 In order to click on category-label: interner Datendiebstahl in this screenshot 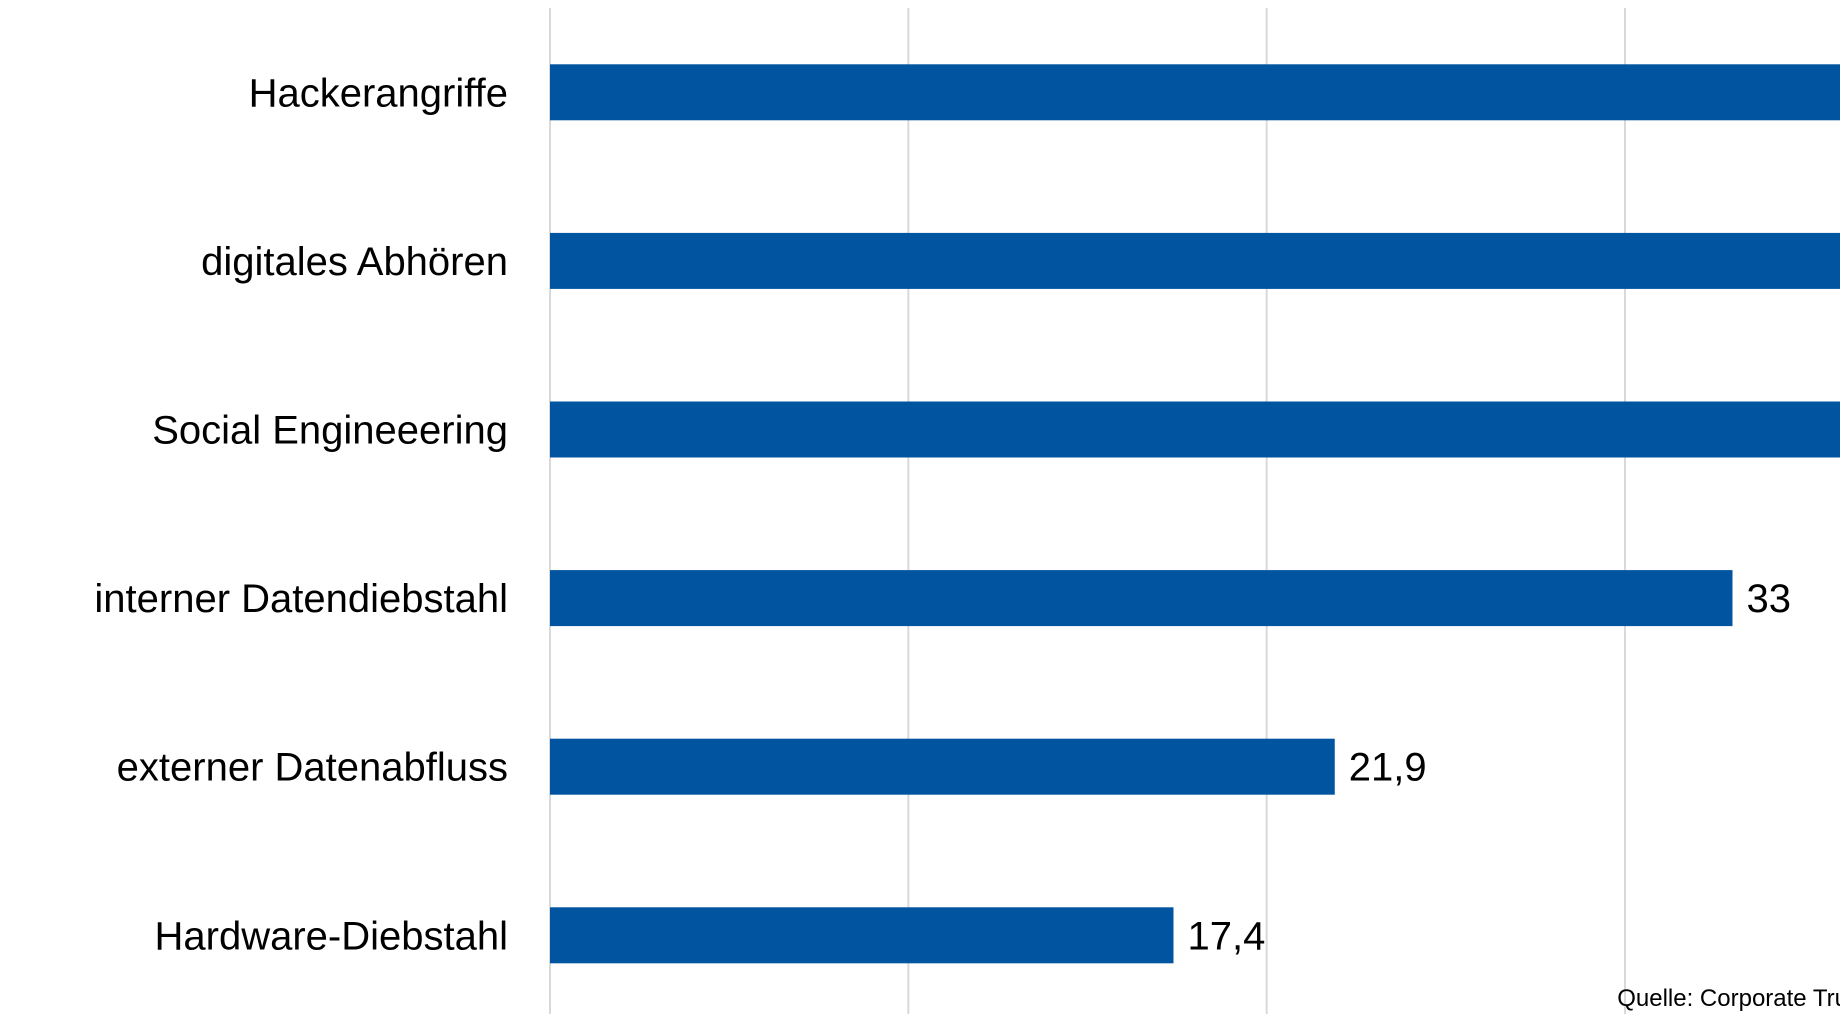, I will do `click(301, 599)`.